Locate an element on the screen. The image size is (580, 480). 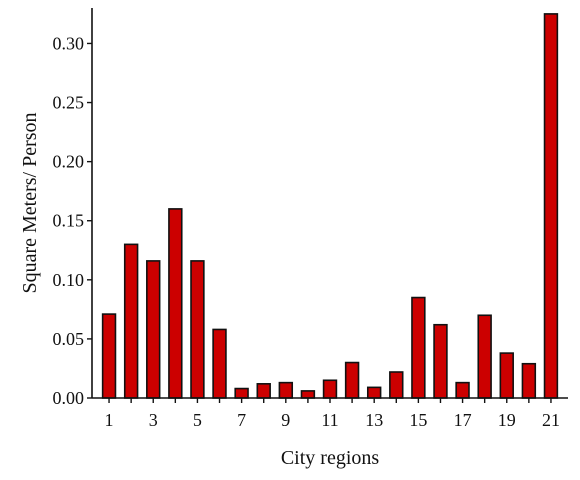
y-tick-label: 0.20 is located at coordinates (69, 162).